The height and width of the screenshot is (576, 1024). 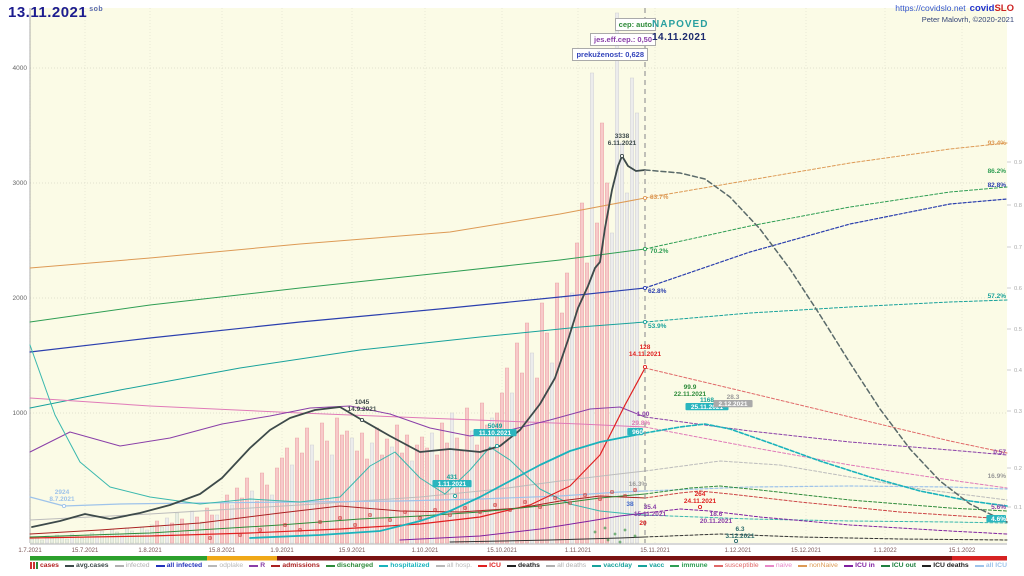 What do you see at coordinates (20, 413) in the screenshot?
I see `y-axis-tick-left: 1000` at bounding box center [20, 413].